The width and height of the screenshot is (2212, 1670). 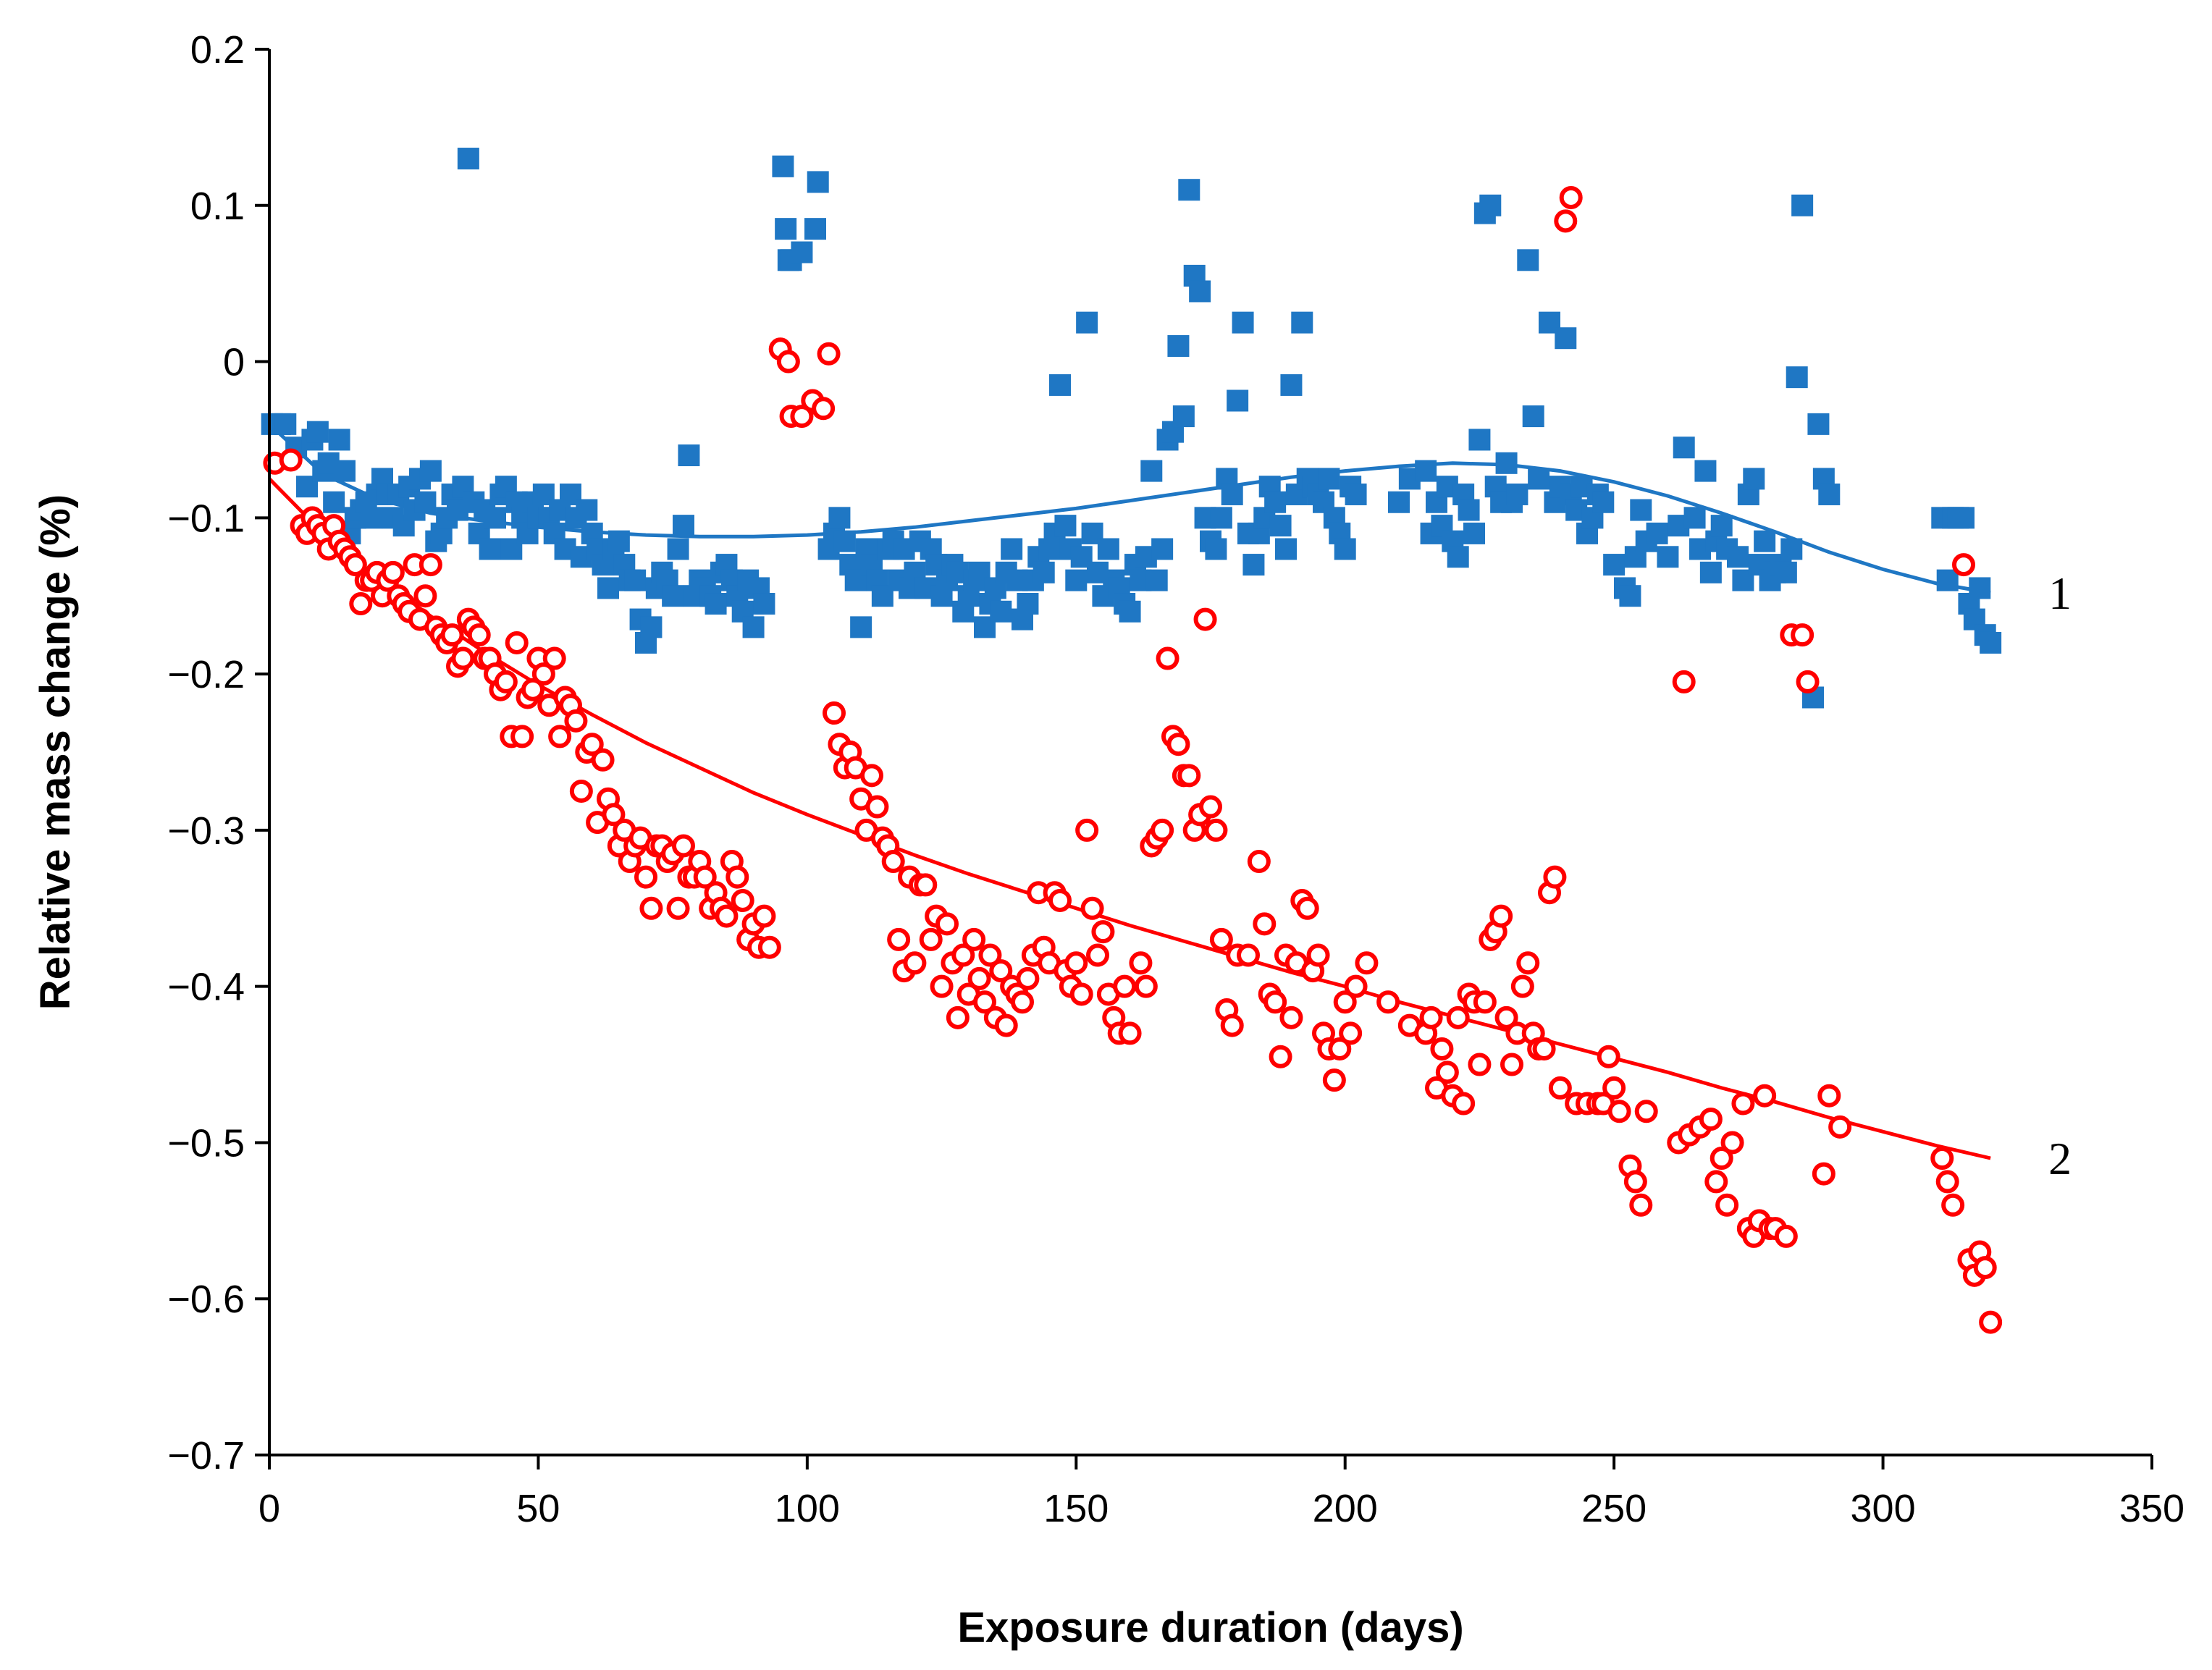 I want to click on y-tick-label: 0.2, so click(x=217, y=50).